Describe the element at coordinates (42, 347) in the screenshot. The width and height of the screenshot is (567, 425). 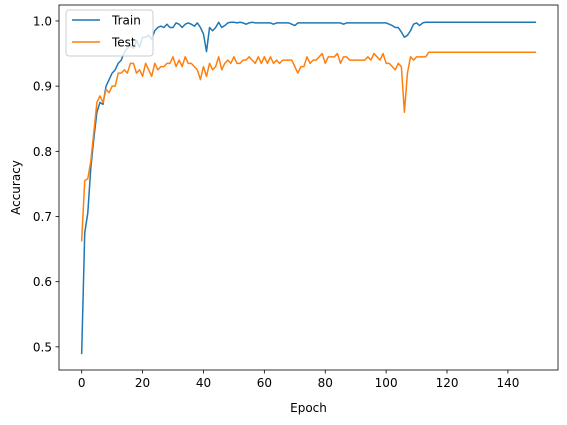
I see `y-tick-label: 0.5` at that location.